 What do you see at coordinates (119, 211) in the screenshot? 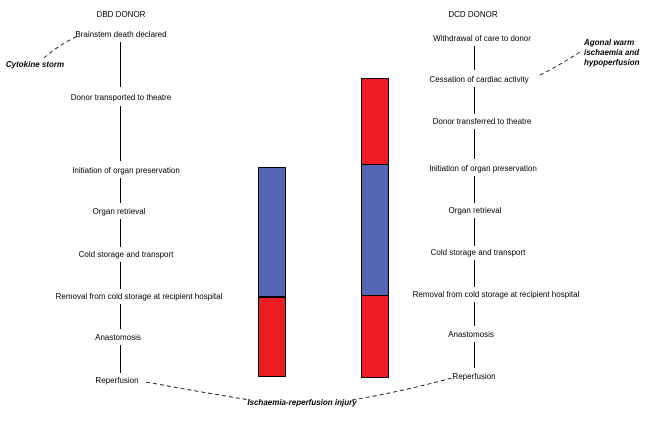
I see `dbd-step-retrieval: Organ retrieval` at bounding box center [119, 211].